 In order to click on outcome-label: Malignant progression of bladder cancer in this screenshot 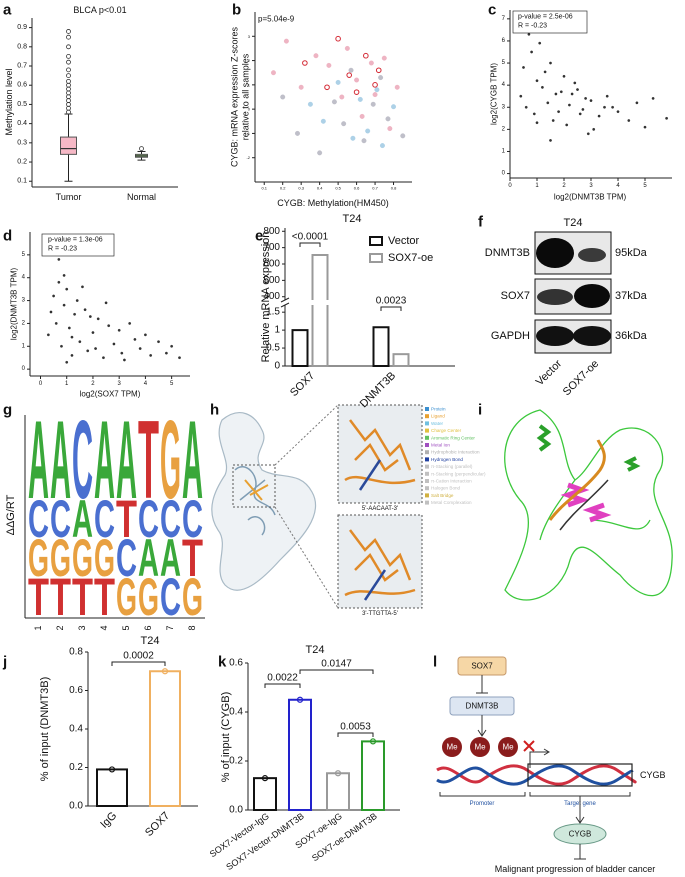, I will do `click(575, 869)`.